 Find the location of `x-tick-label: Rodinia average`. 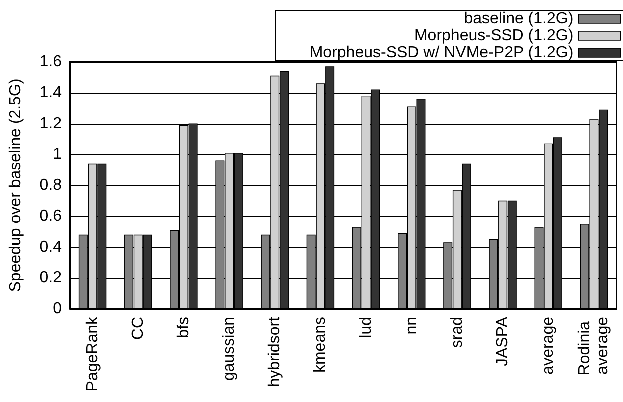

x-tick-label: Rodinia average is located at coordinates (594, 346).